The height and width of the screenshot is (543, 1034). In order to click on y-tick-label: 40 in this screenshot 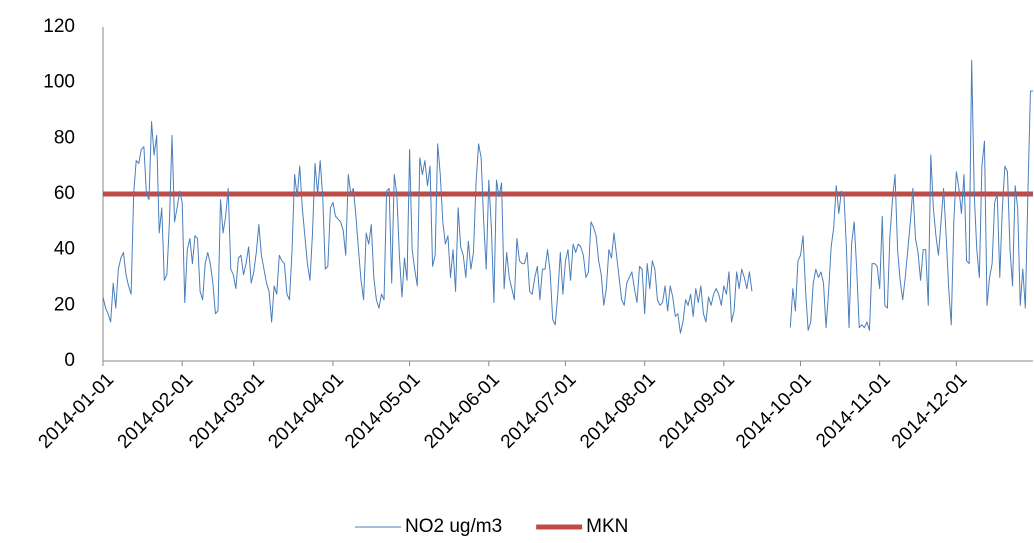, I will do `click(64, 249)`.